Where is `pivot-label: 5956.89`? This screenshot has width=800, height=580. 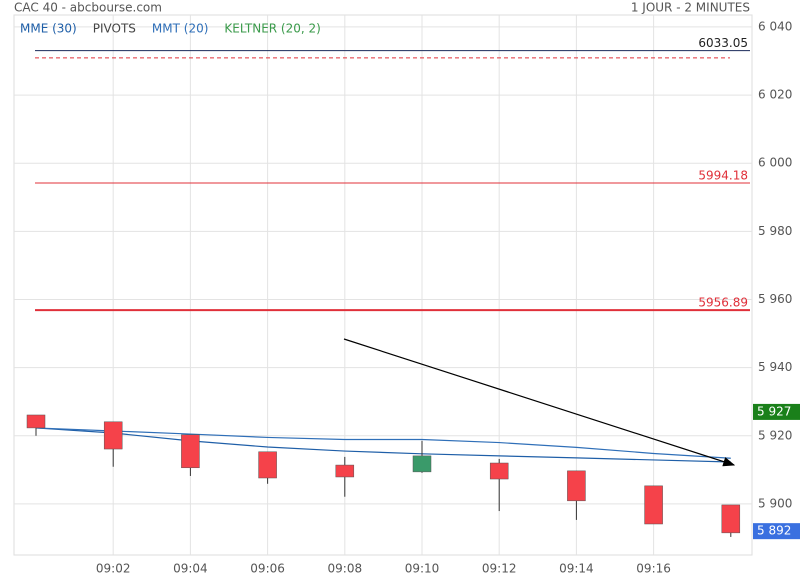 pivot-label: 5956.89 is located at coordinates (723, 303).